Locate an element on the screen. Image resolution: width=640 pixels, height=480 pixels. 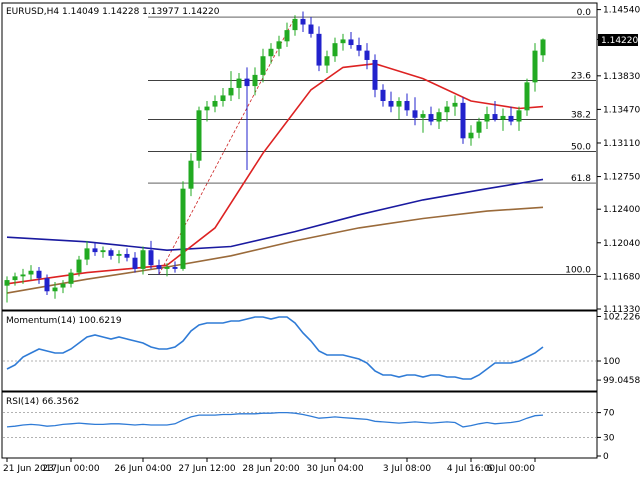
rsi-panel is located at coordinates (299, 425).